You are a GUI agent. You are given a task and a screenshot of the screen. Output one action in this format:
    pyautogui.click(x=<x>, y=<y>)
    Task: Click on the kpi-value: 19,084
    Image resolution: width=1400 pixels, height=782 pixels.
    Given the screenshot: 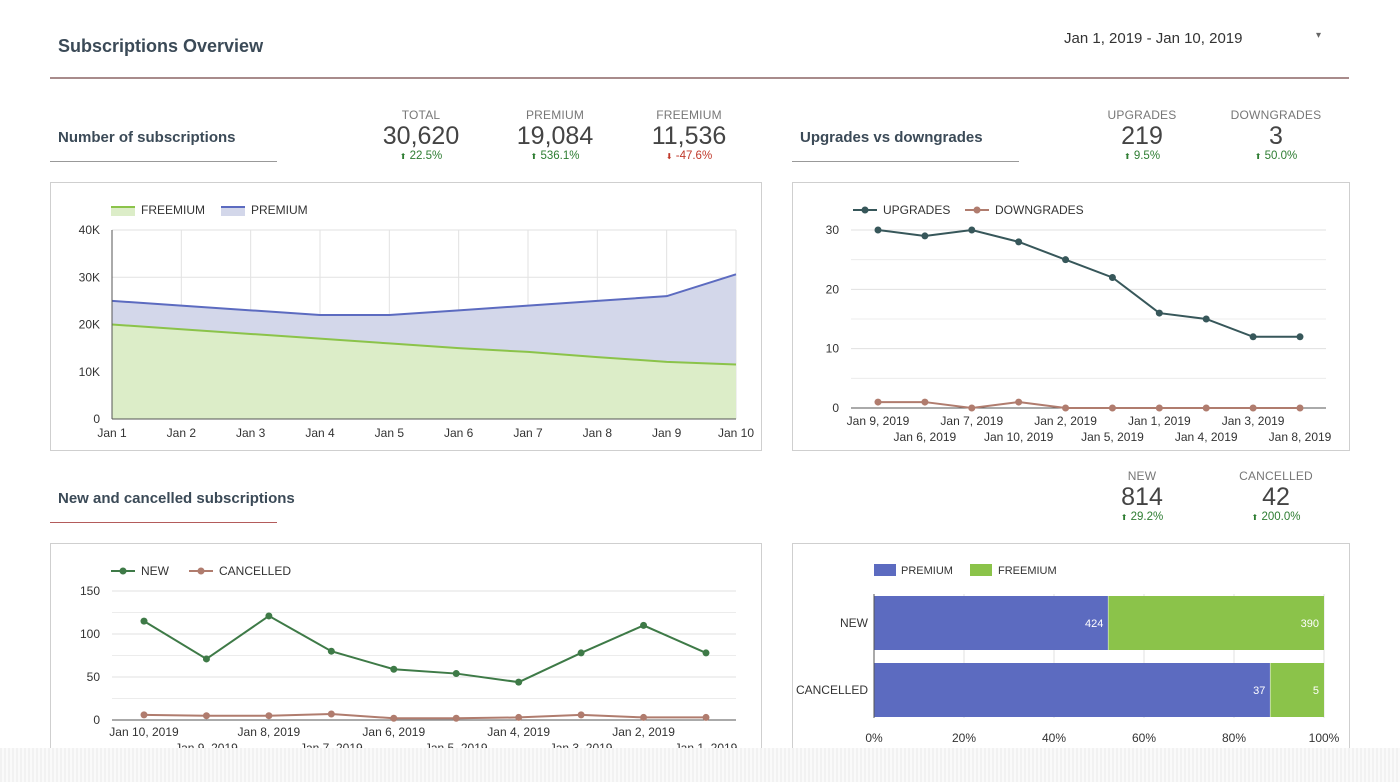 What is the action you would take?
    pyautogui.click(x=555, y=136)
    